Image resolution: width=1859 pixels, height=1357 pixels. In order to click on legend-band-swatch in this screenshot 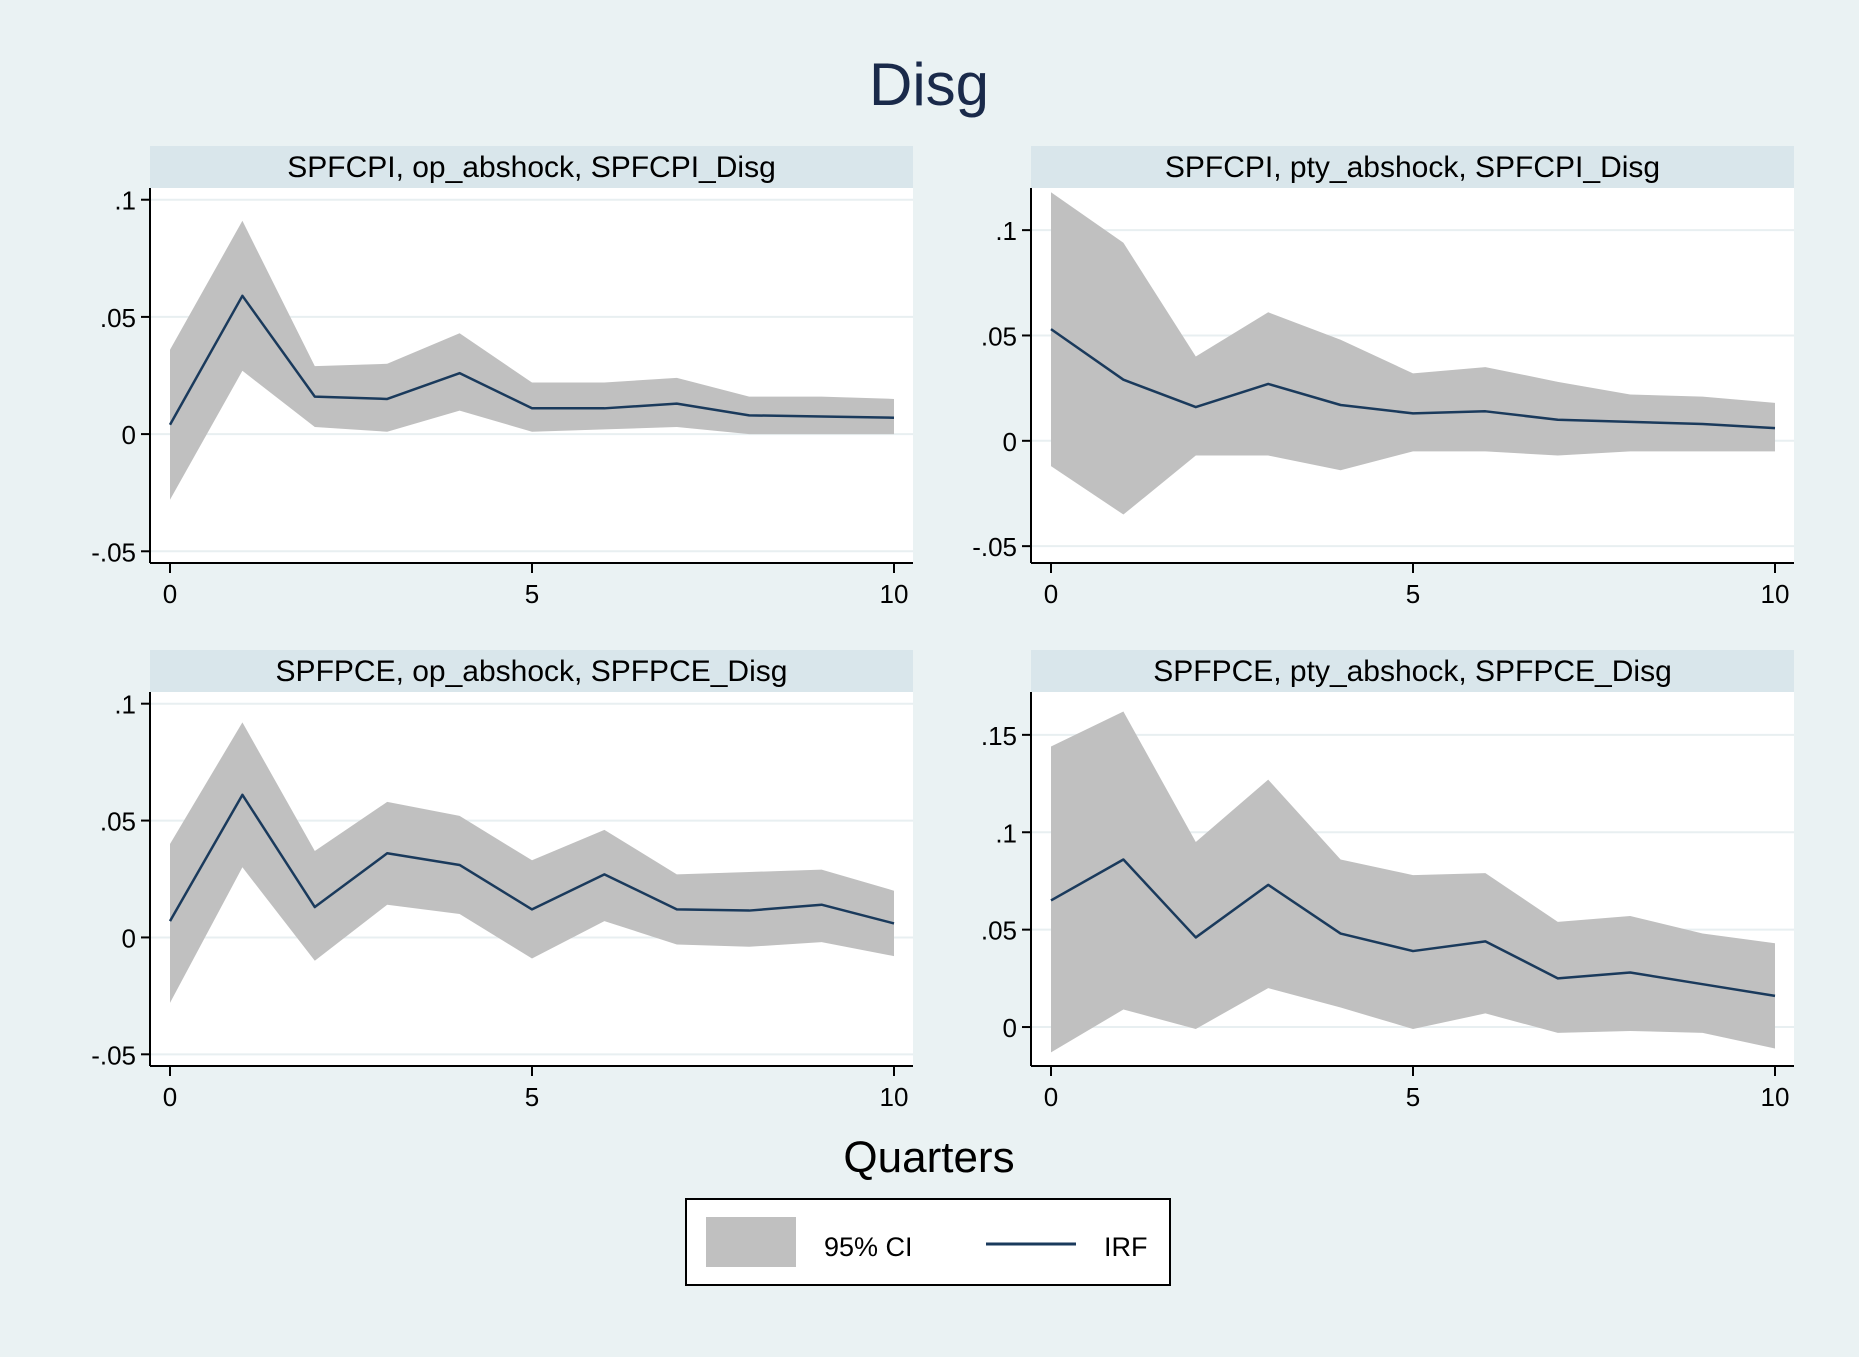, I will do `click(751, 1242)`.